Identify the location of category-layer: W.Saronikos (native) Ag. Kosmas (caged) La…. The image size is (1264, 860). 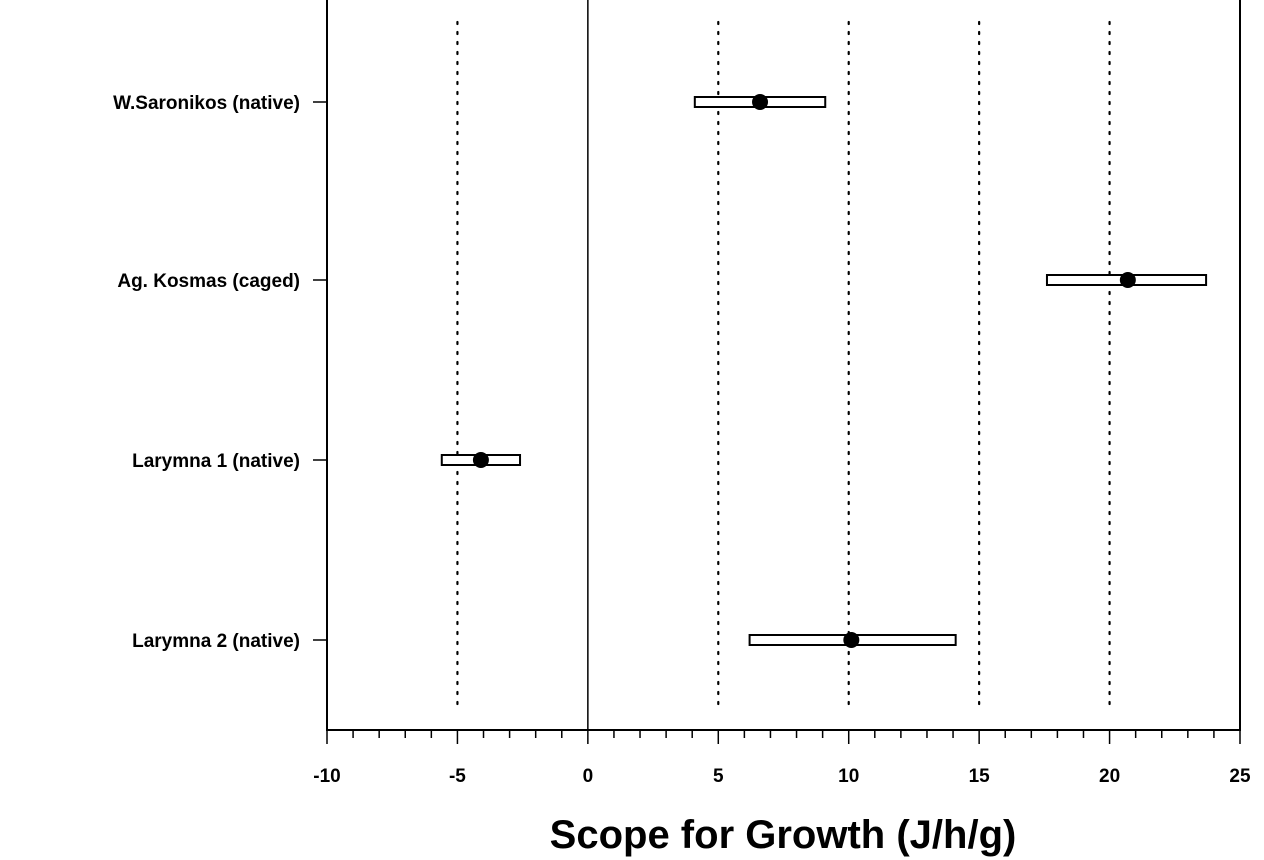
(220, 372).